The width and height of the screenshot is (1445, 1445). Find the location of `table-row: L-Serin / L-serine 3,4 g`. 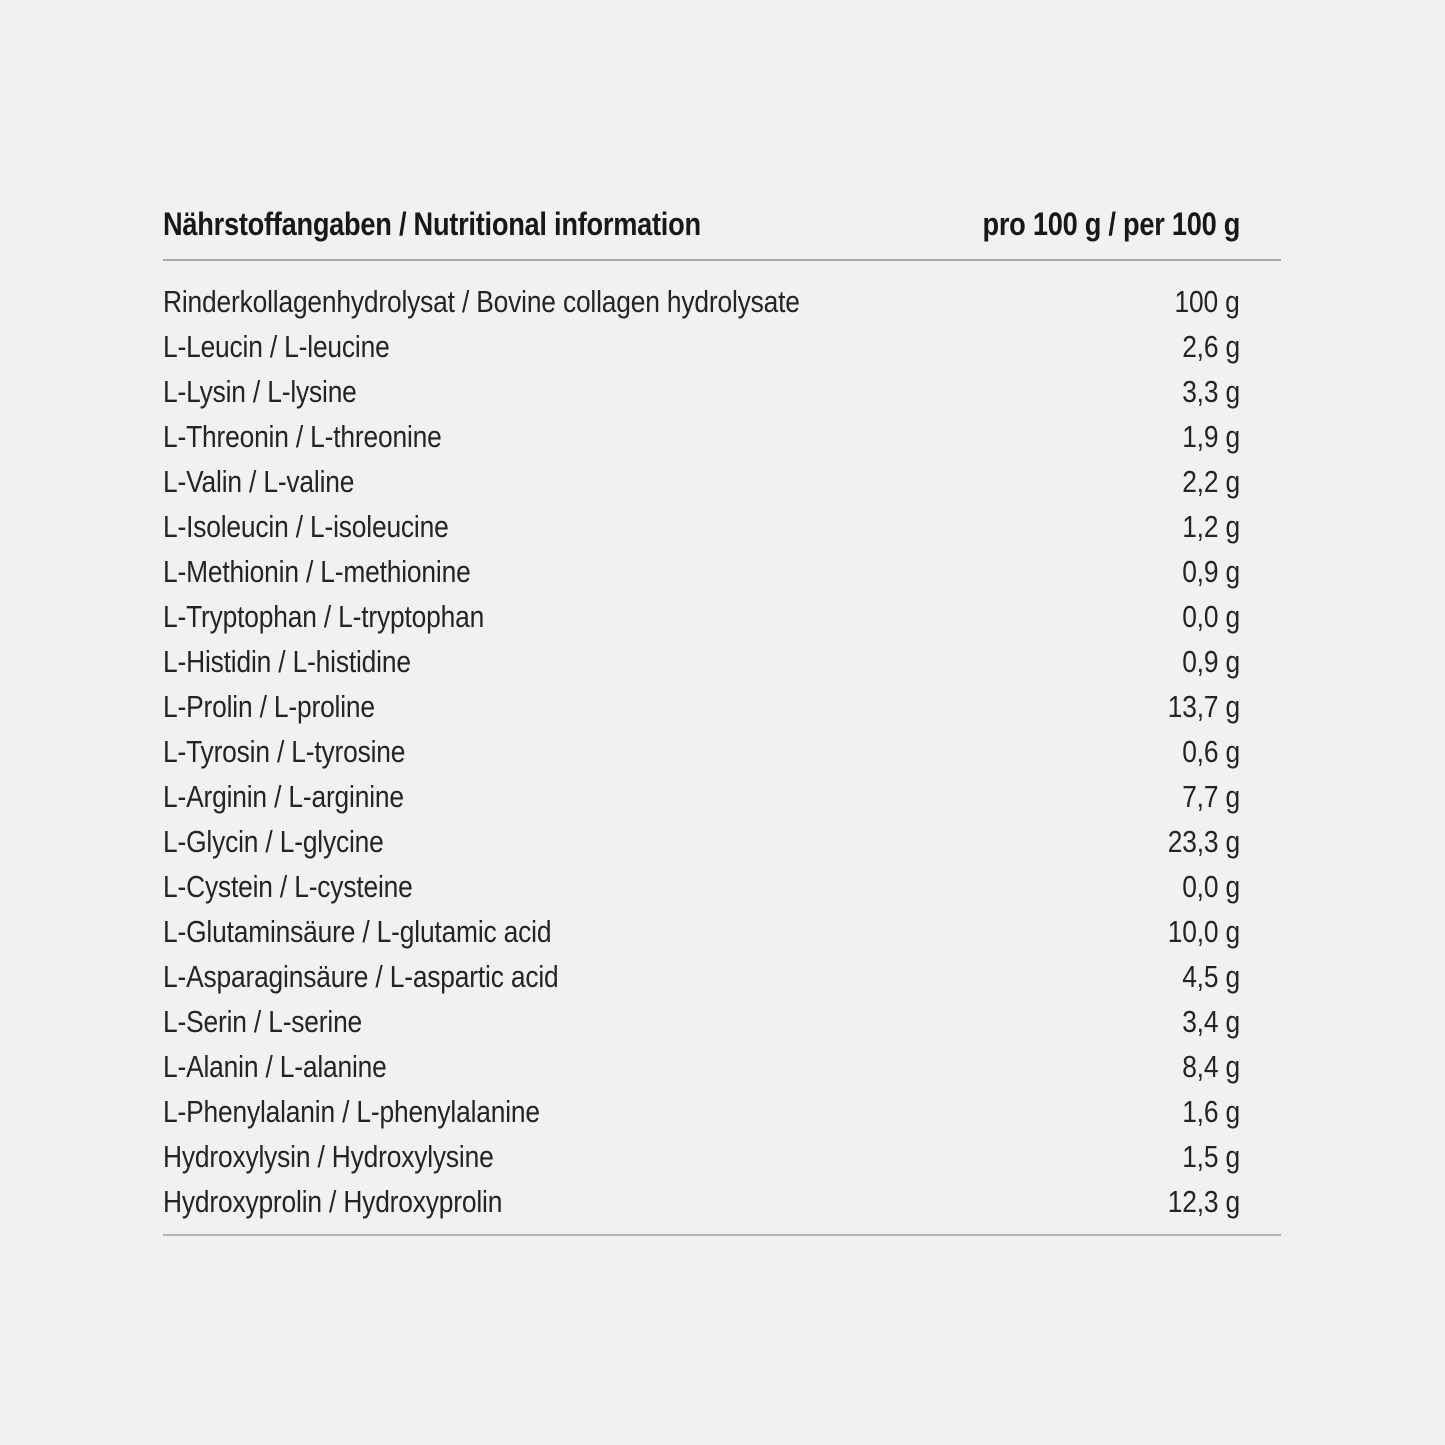

table-row: L-Serin / L-serine 3,4 g is located at coordinates (701, 1021).